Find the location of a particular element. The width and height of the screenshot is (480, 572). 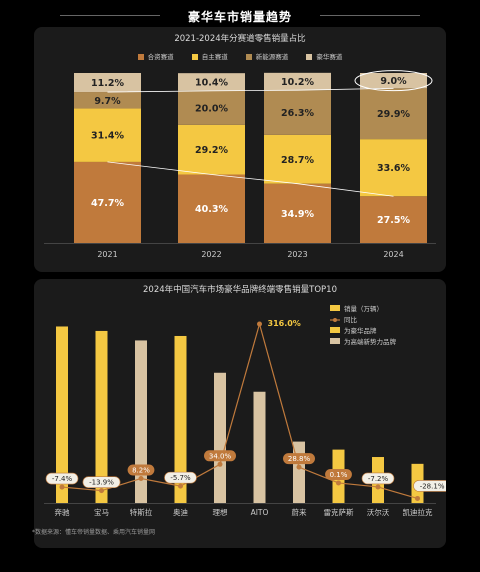

top10-xtick-8: 沃尔沃 is located at coordinates (378, 512).